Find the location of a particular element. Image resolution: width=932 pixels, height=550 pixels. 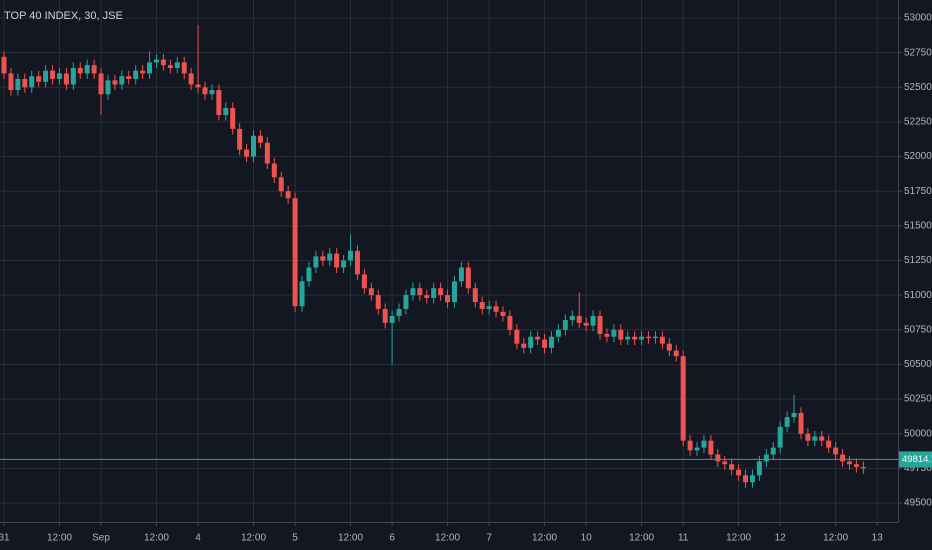

x-tick-label: 4 is located at coordinates (198, 538).